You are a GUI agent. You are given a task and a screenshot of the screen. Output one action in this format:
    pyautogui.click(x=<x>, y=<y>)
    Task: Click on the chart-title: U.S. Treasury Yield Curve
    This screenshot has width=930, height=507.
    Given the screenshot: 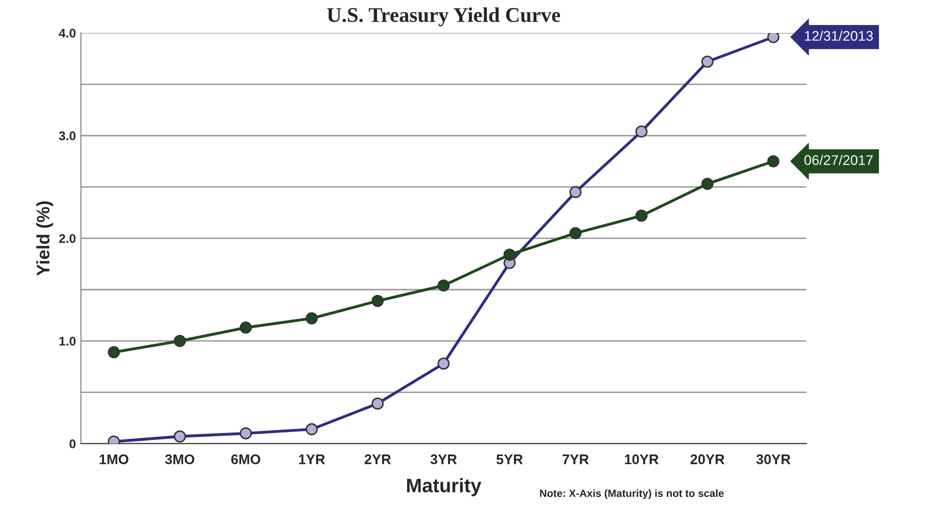 What is the action you would take?
    pyautogui.click(x=443, y=16)
    